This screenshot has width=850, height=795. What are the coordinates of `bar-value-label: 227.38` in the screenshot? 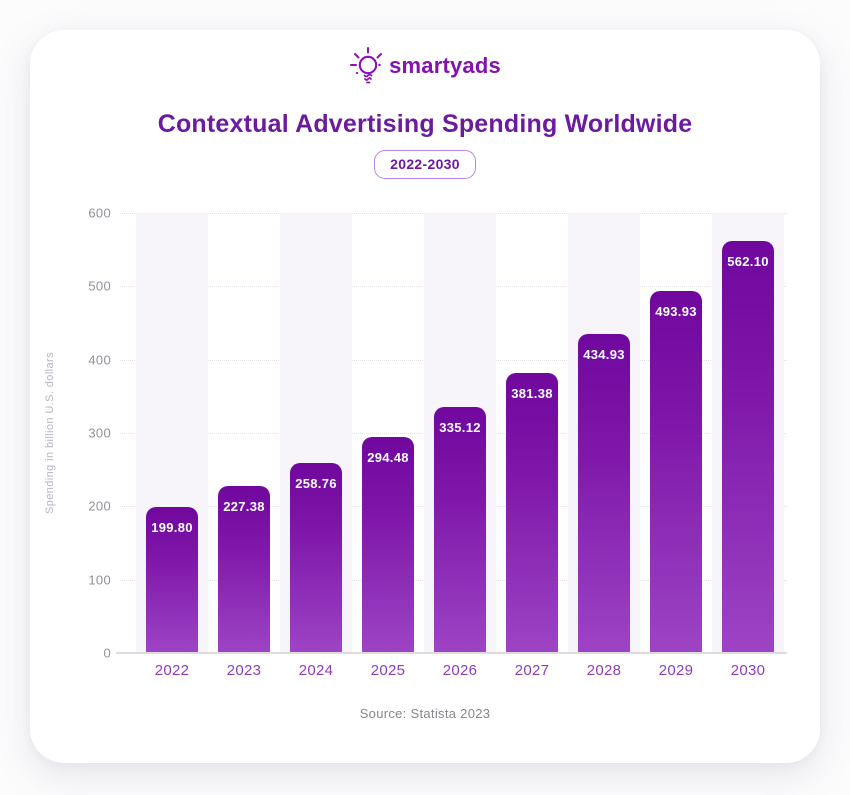 It's located at (244, 507).